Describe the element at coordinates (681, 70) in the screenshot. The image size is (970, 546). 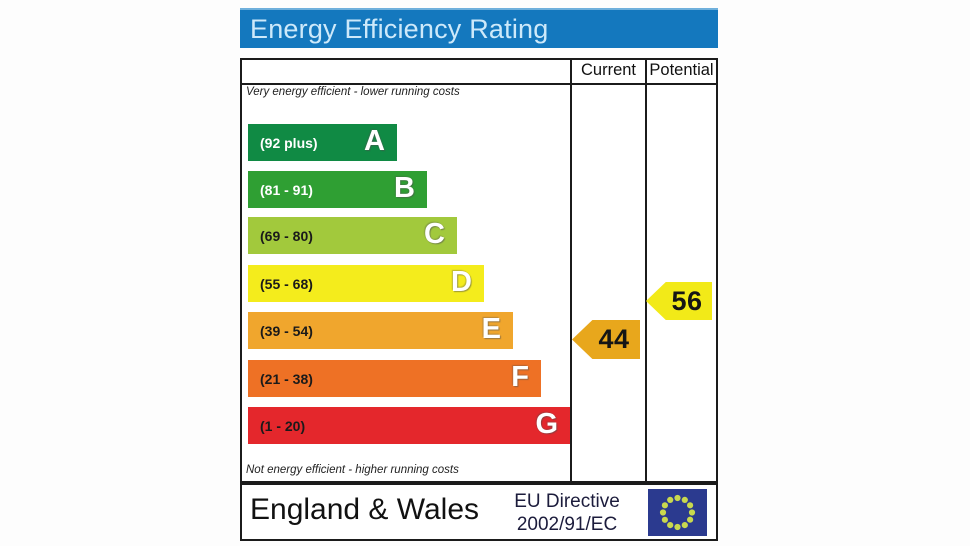
I see `column-header-potential: Potential` at that location.